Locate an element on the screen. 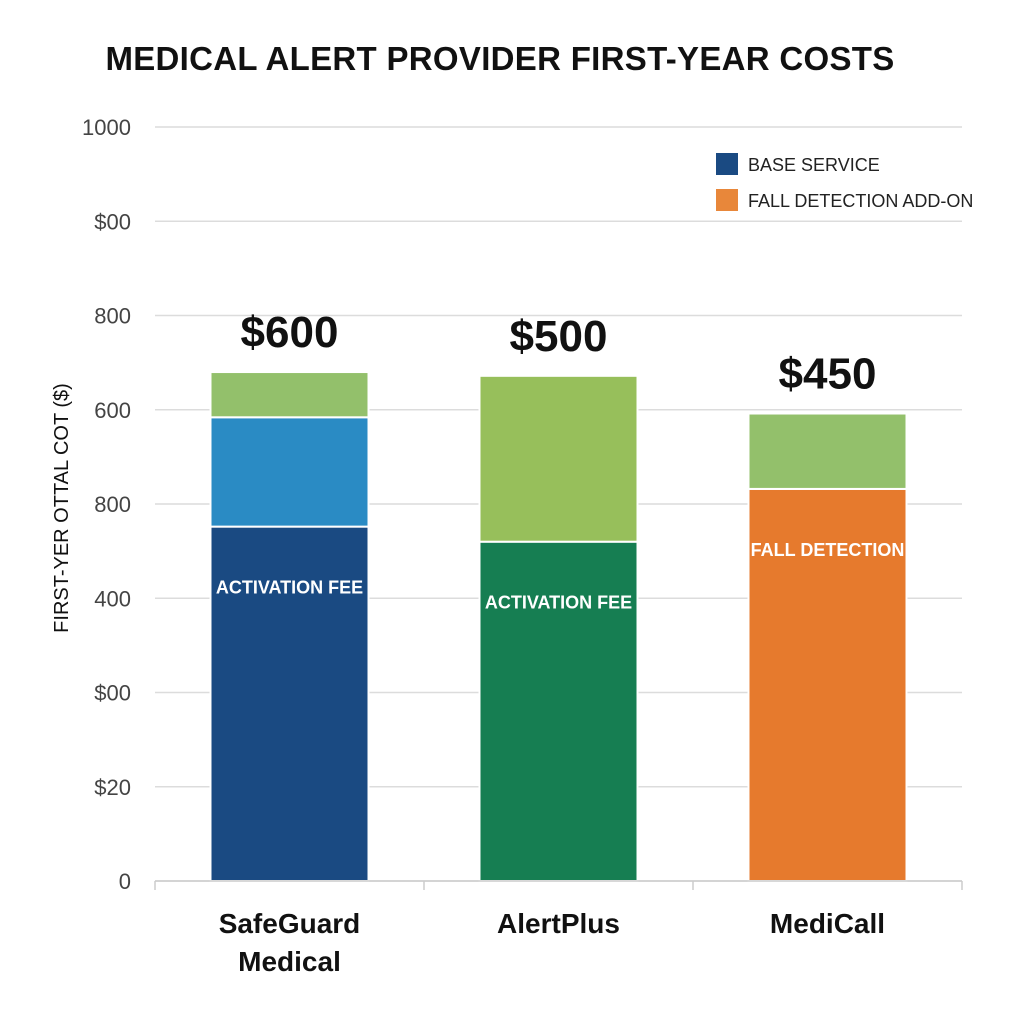  legend: BASE SERVICE FALL DETECTION ADD-ON is located at coordinates (844, 182).